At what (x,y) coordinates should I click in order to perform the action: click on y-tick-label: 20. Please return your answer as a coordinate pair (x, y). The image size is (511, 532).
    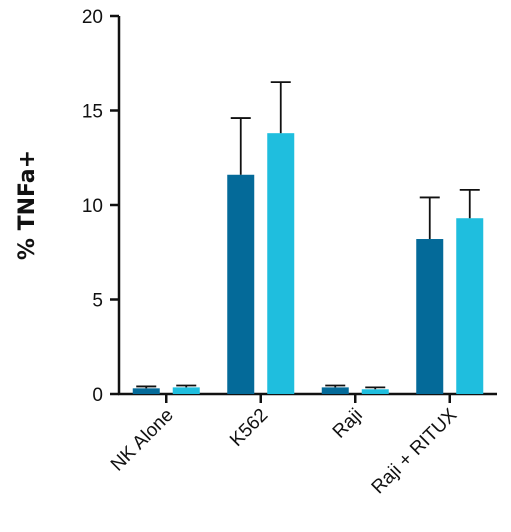
    Looking at the image, I should click on (92, 17).